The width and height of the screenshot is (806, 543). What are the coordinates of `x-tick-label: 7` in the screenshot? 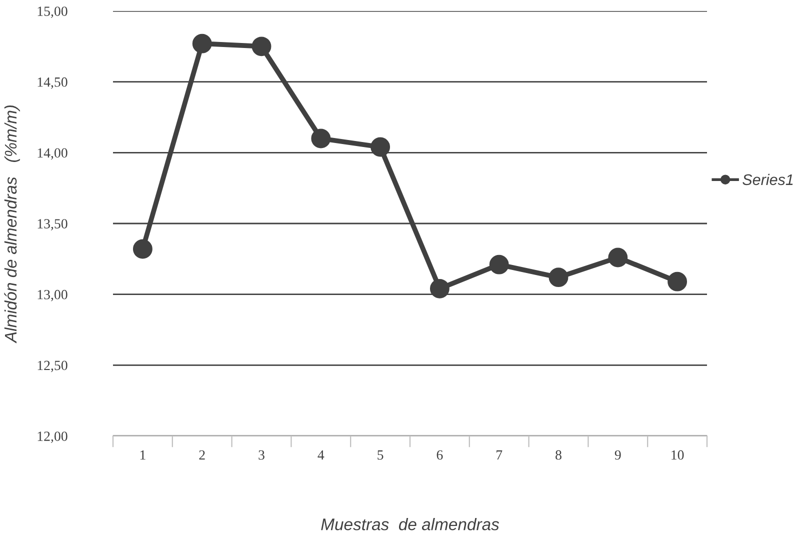 It's located at (499, 455).